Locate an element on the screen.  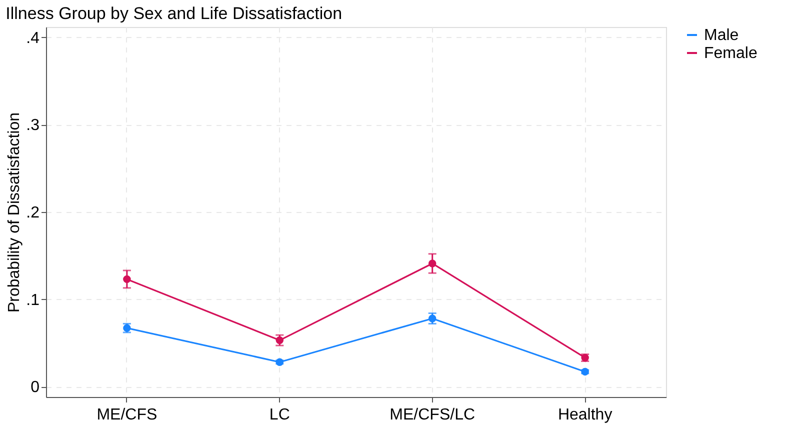
y-tick-label: .3 is located at coordinates (33, 125).